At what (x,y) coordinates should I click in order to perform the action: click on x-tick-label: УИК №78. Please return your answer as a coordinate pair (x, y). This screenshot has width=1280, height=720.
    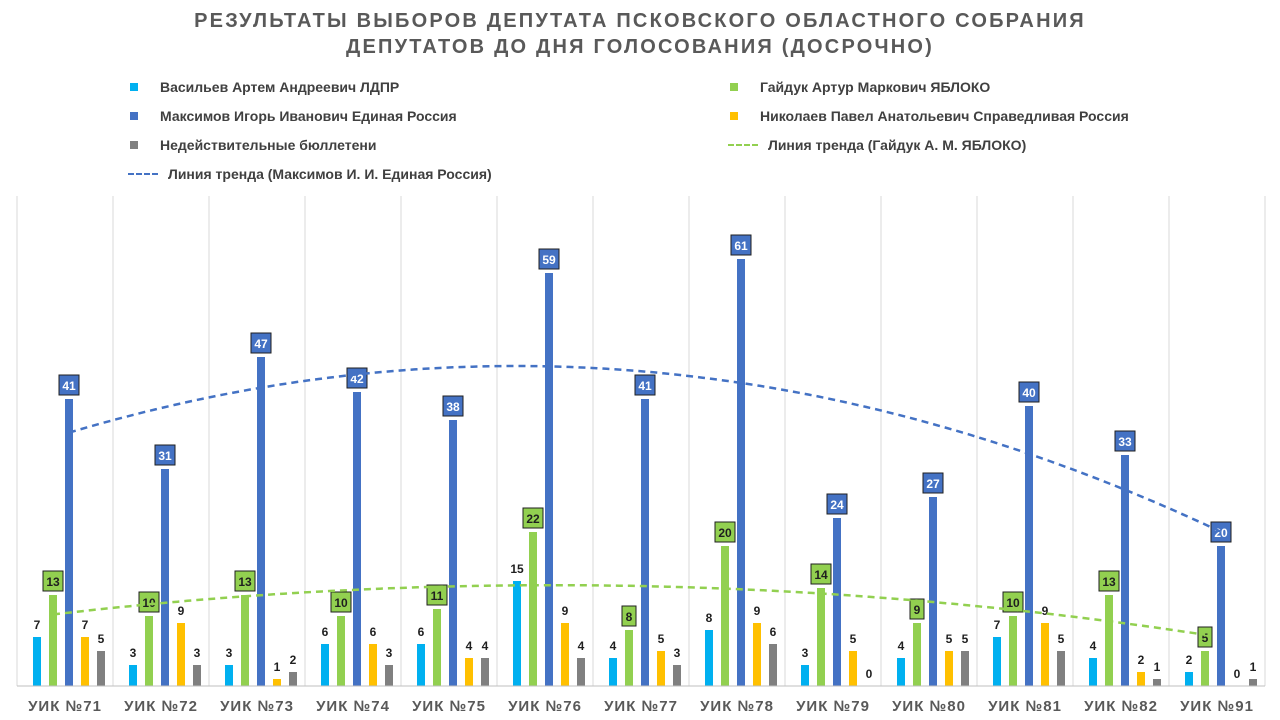
    Looking at the image, I should click on (737, 706).